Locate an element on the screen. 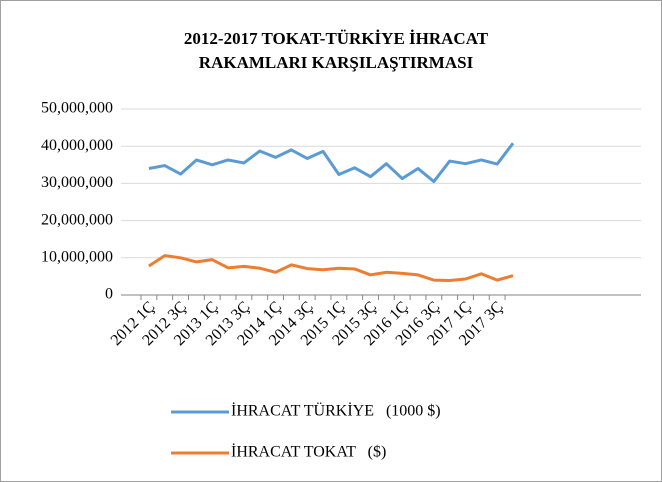 The image size is (662, 482). y-tick-label: 50,000,000 is located at coordinates (77, 108).